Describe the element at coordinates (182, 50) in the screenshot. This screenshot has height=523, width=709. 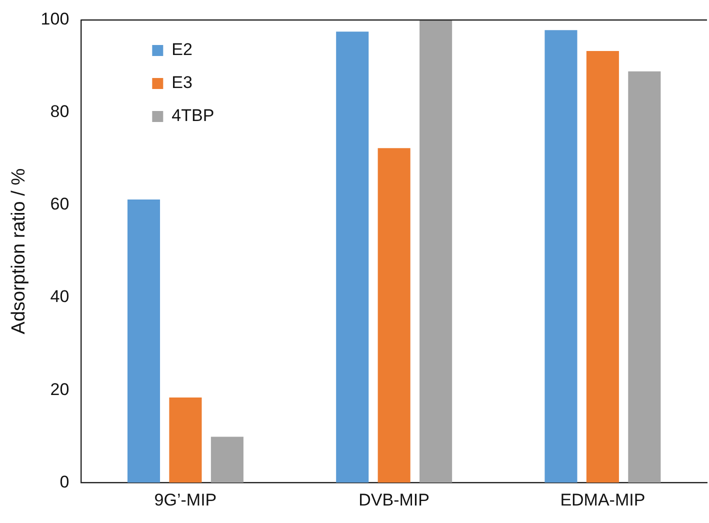
I see `legend-label: E2` at that location.